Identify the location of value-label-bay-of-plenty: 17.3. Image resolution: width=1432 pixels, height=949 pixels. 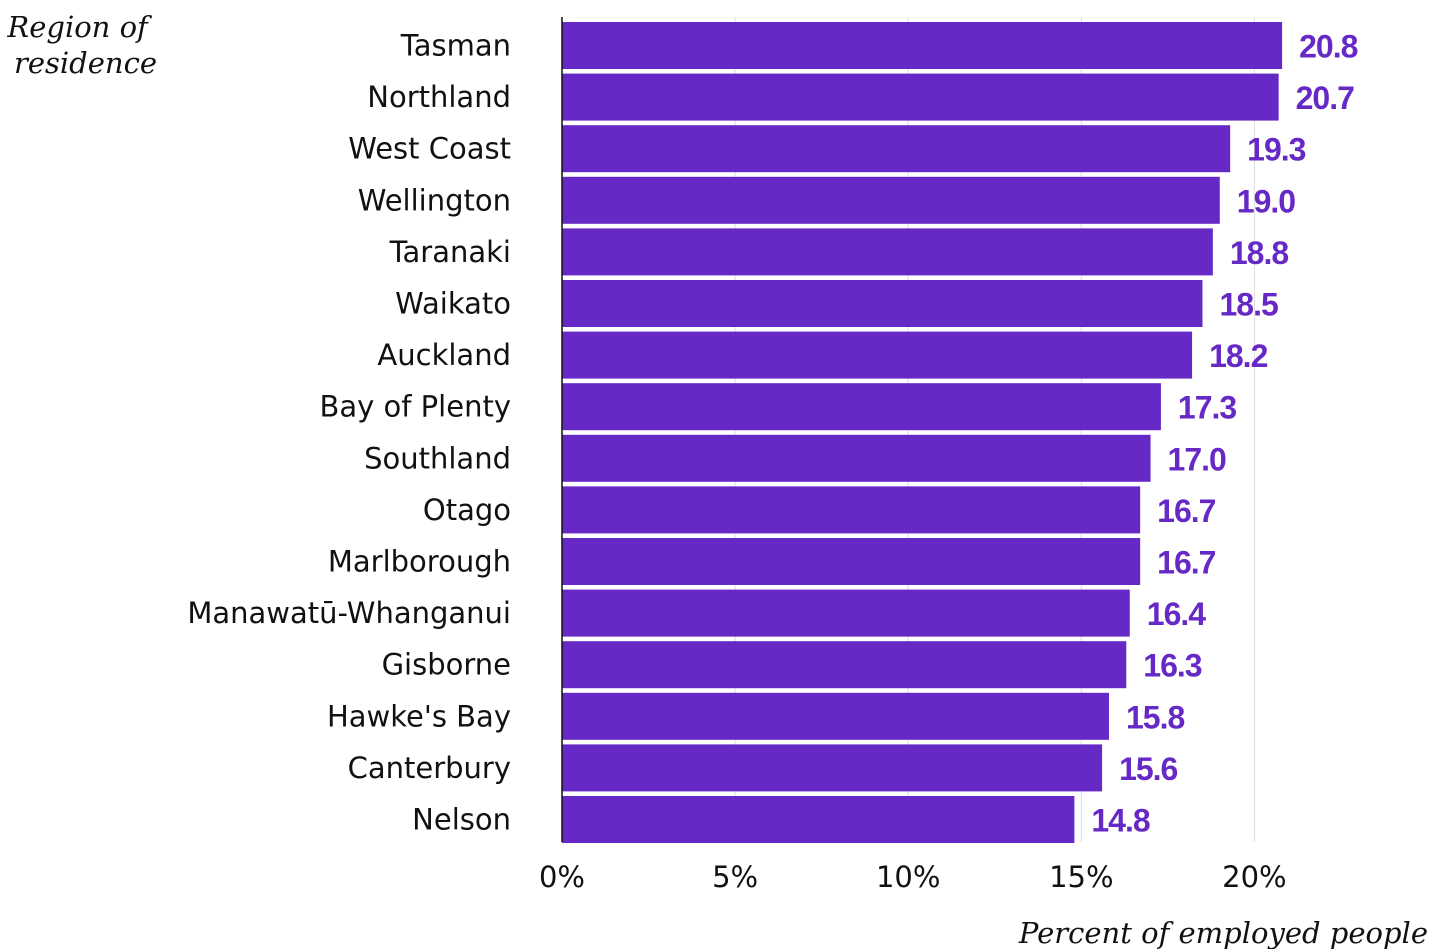
(1207, 408).